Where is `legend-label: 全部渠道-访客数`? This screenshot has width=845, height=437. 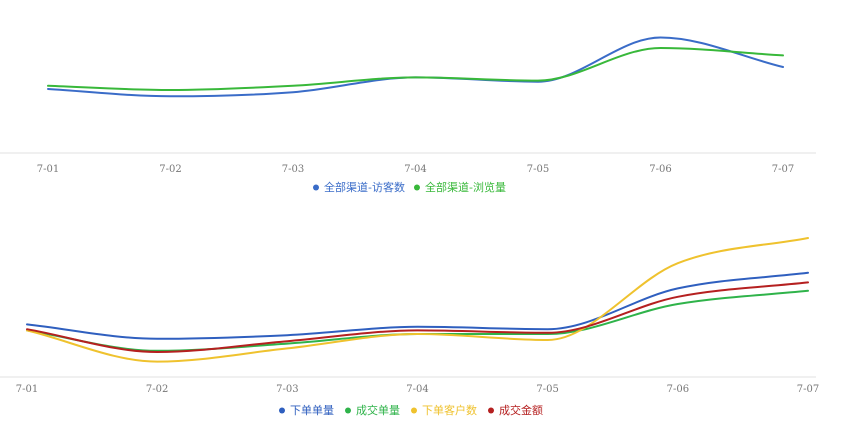
legend-label: 全部渠道-访客数 is located at coordinates (364, 187).